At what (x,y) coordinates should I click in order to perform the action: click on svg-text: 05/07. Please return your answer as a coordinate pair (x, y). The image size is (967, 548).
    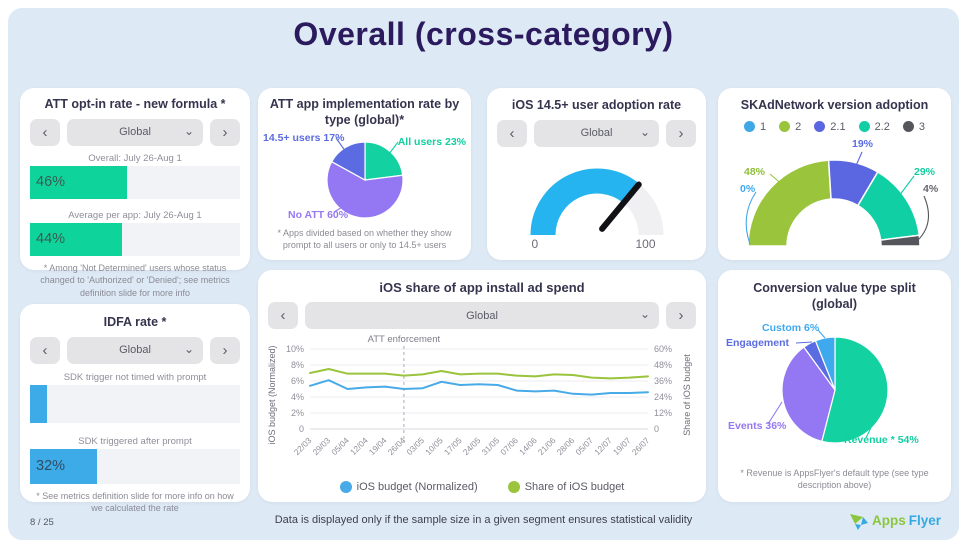
    Looking at the image, I should click on (584, 446).